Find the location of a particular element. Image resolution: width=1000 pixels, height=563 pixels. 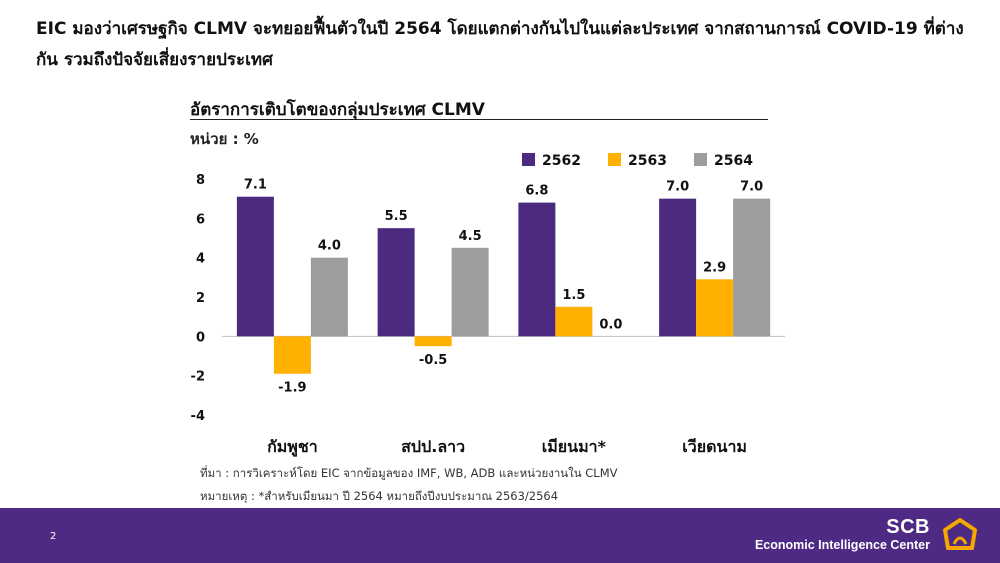

y-tick-label: 2 is located at coordinates (200, 298).